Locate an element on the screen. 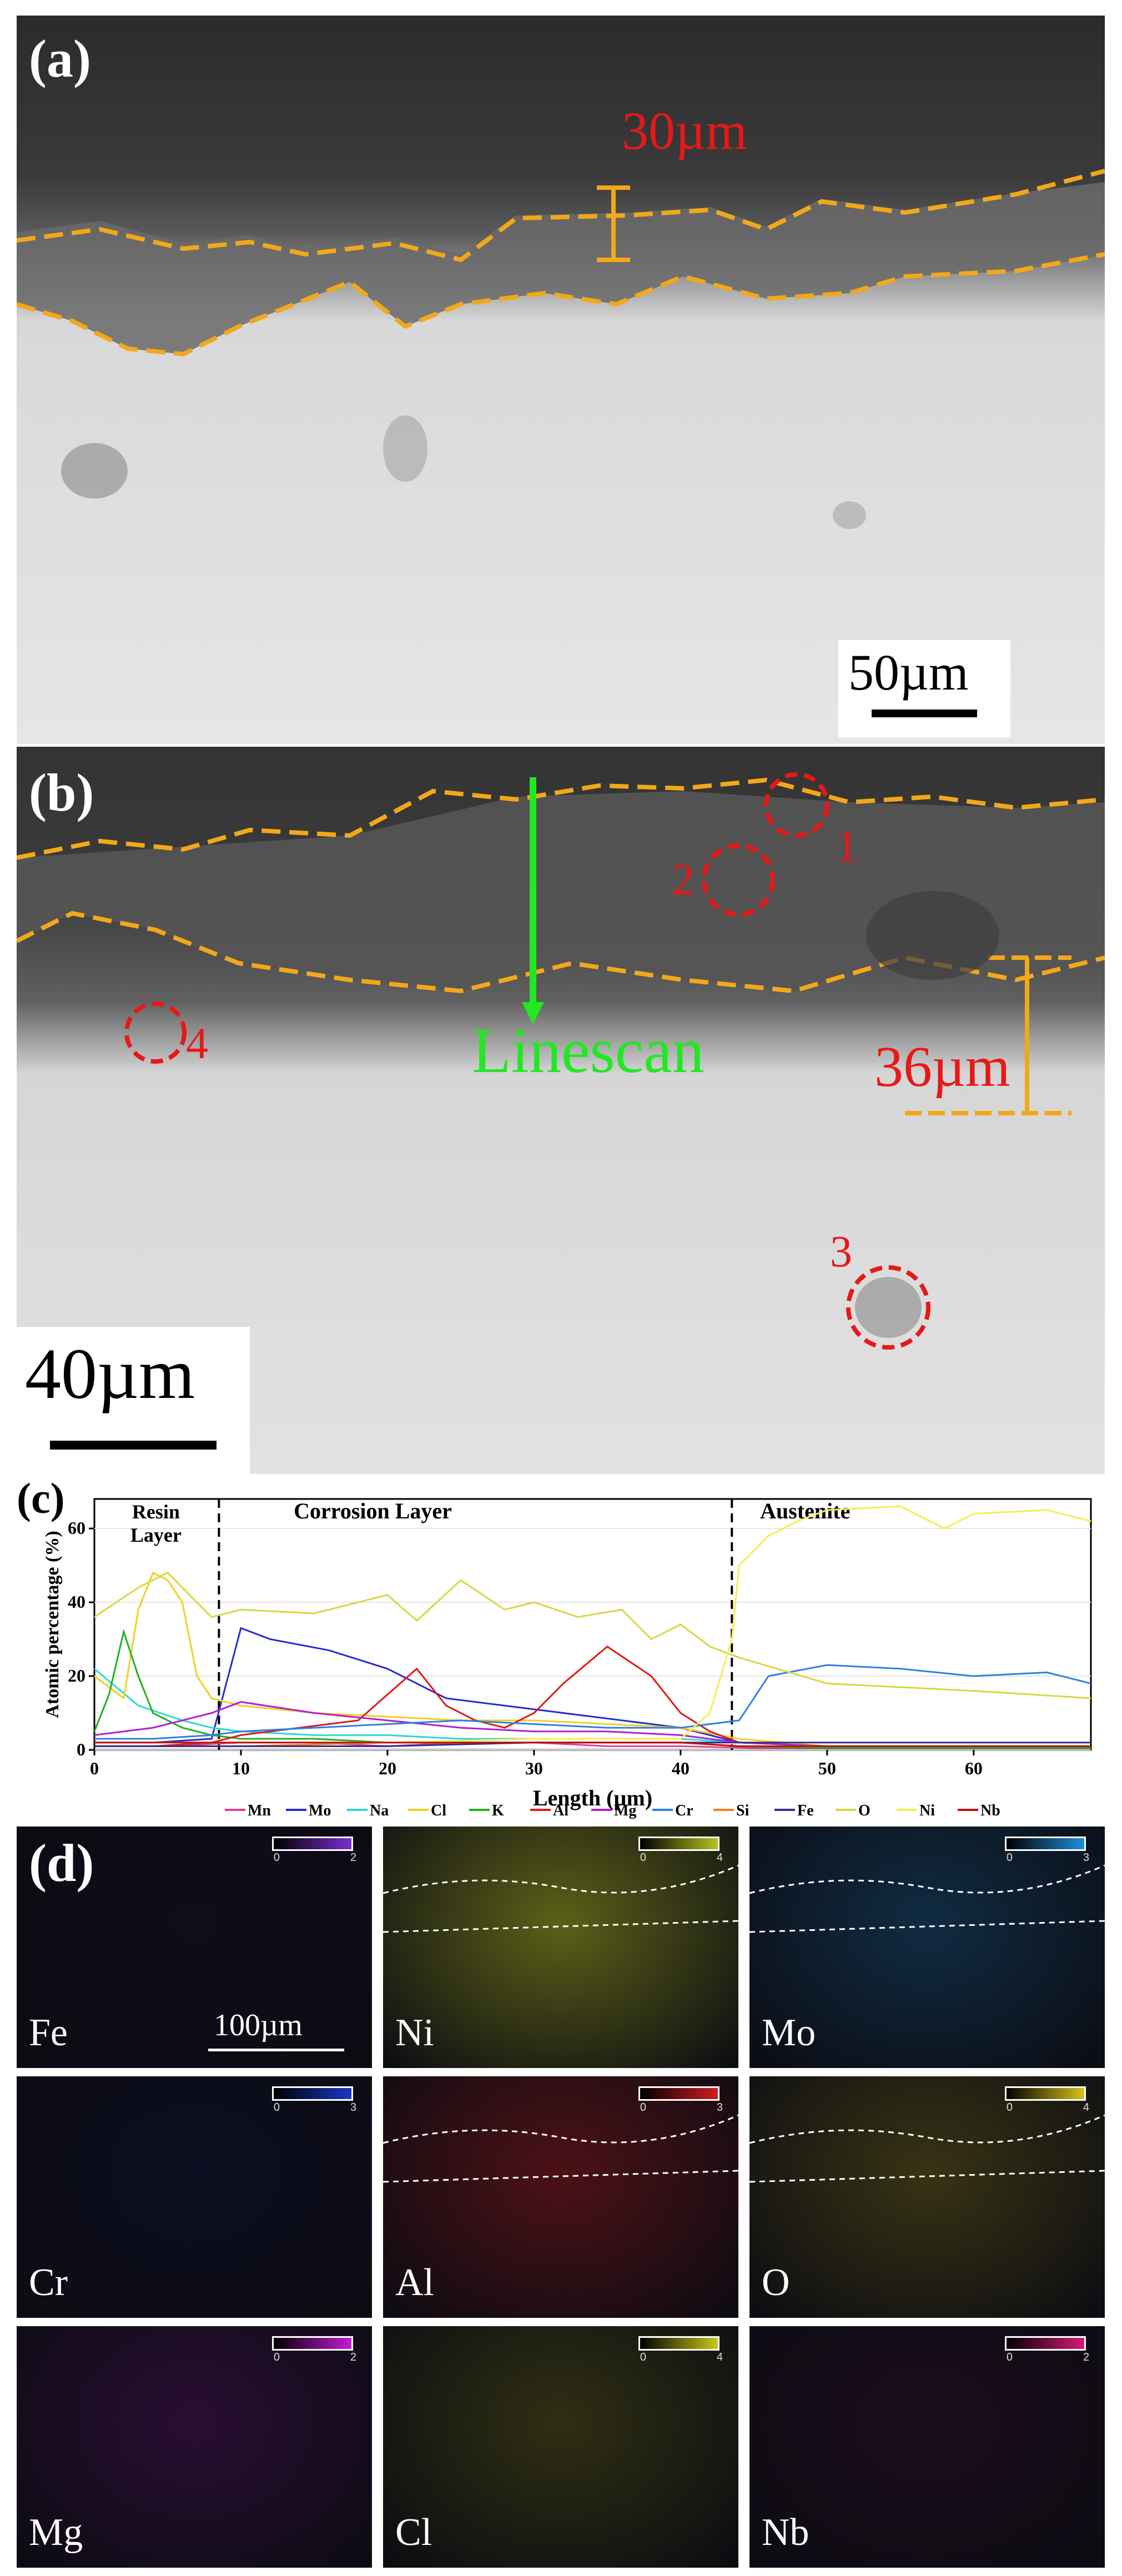  region-label-corrosion: Corrosion Layer is located at coordinates (373, 1510).